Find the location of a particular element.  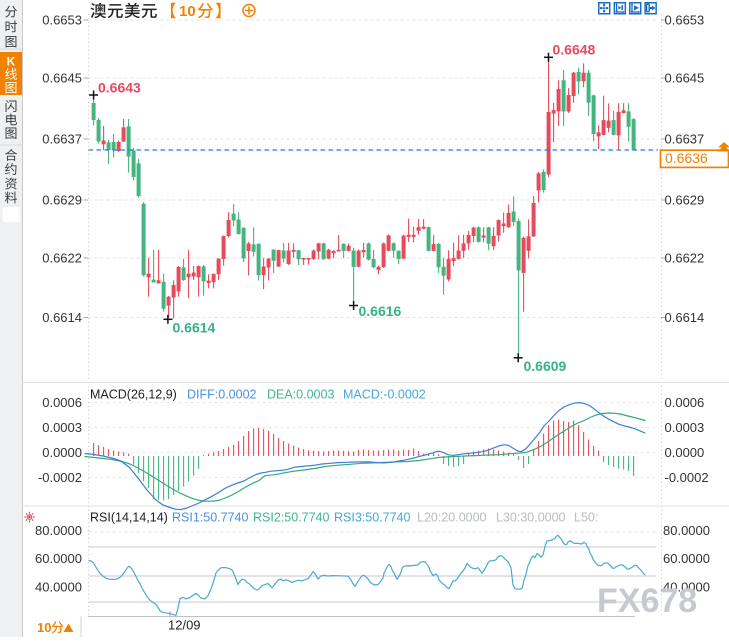

svg-text: MACD(26,12,9) is located at coordinates (133, 395).